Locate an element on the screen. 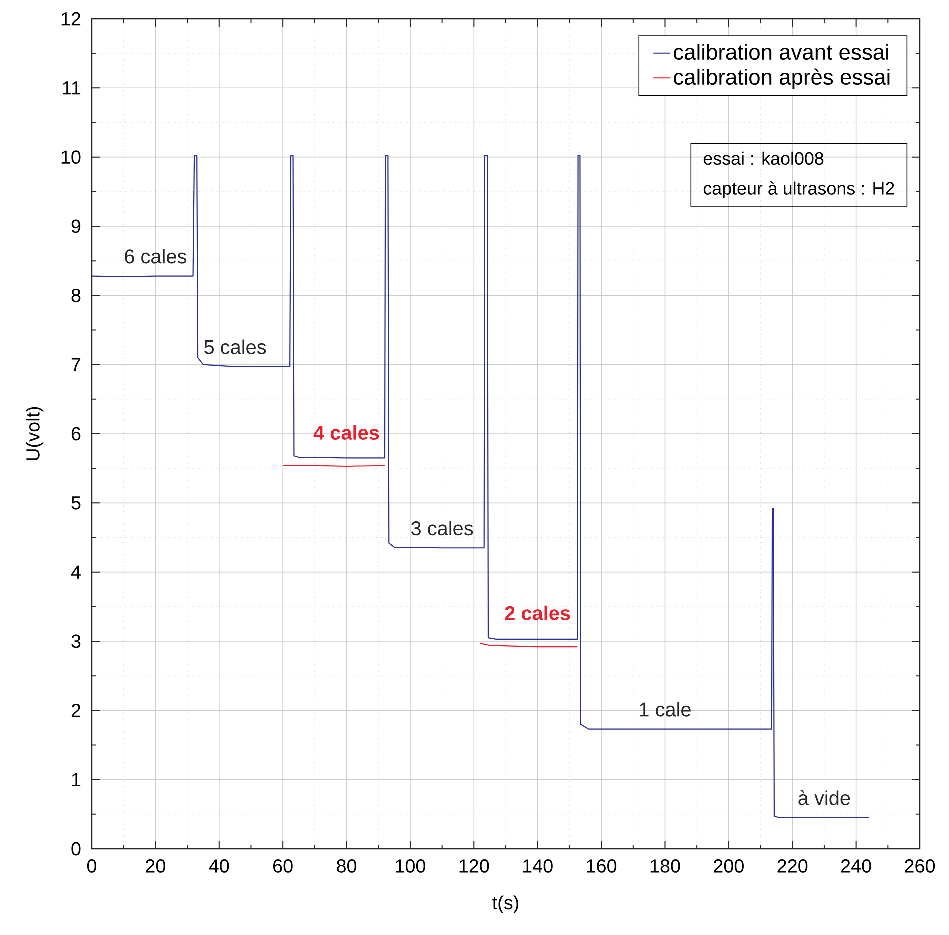 Image resolution: width=949 pixels, height=935 pixels. x-tick-label: 180 is located at coordinates (665, 866).